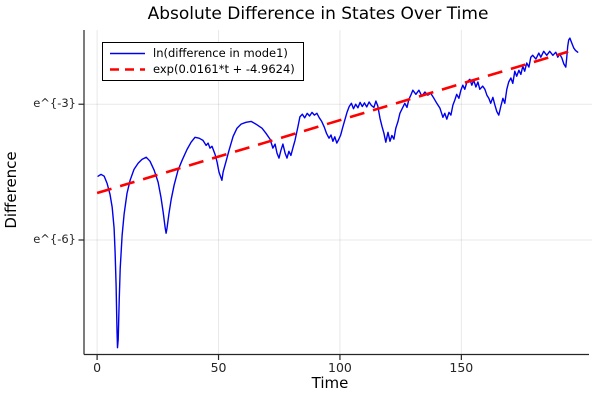 The height and width of the screenshot is (400, 600). I want to click on x-tick-label: 100, so click(340, 367).